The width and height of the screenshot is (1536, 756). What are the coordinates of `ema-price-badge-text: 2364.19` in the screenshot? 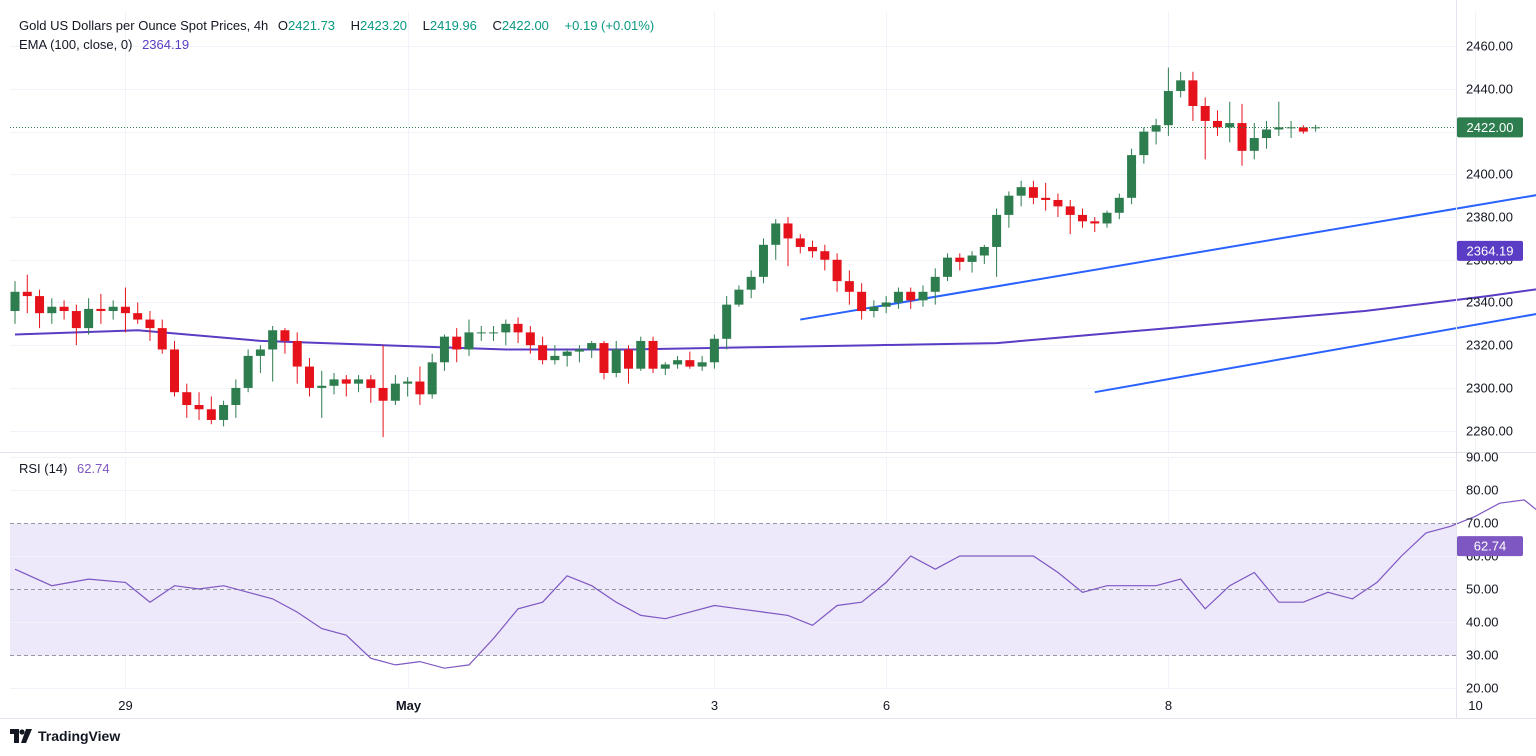 It's located at (1490, 250).